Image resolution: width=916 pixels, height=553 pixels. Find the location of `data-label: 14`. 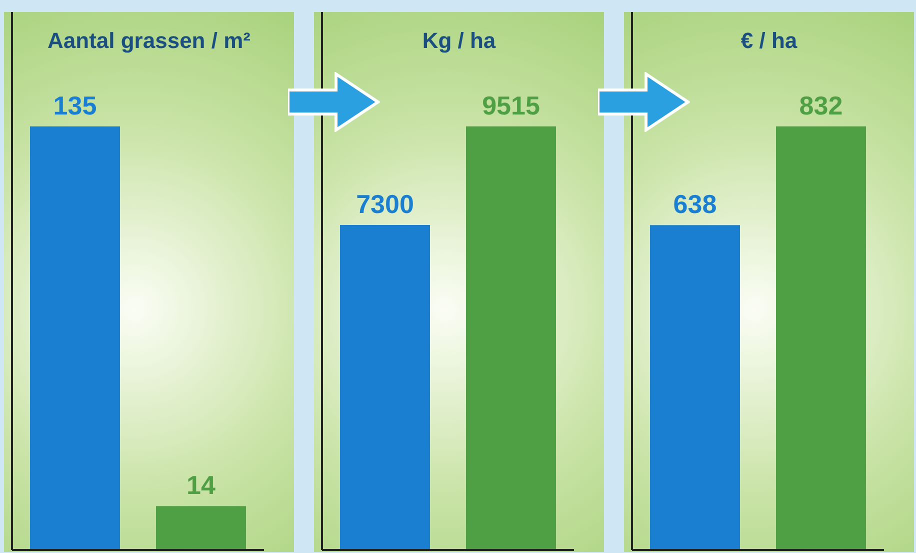

data-label: 14 is located at coordinates (201, 485).